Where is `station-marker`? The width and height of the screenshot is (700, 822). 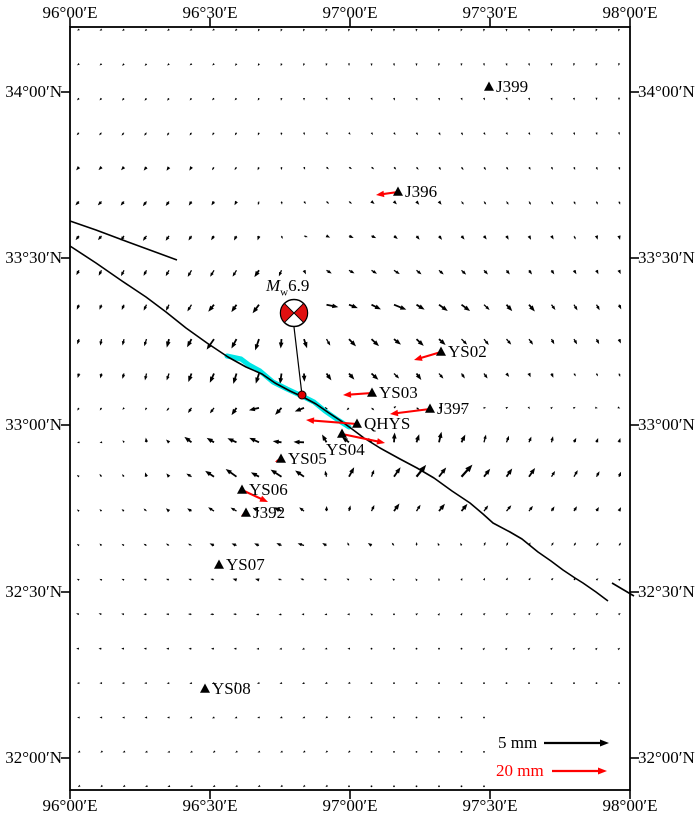 station-marker is located at coordinates (489, 86).